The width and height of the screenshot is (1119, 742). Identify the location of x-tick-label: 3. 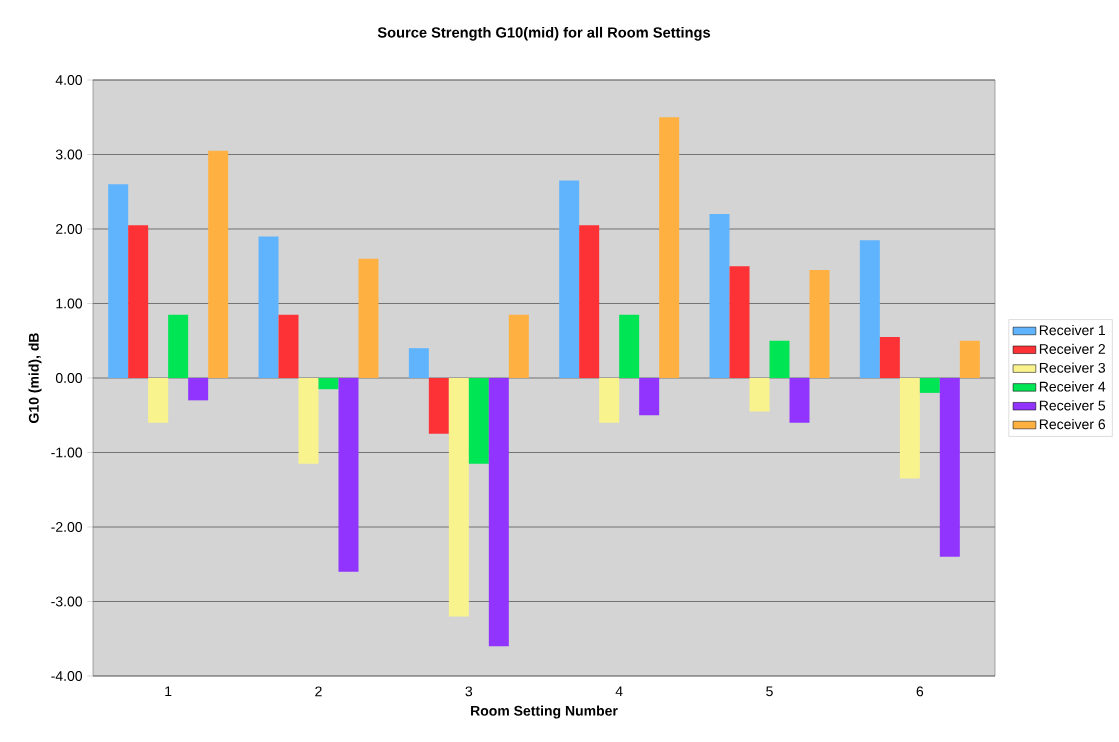
(469, 691).